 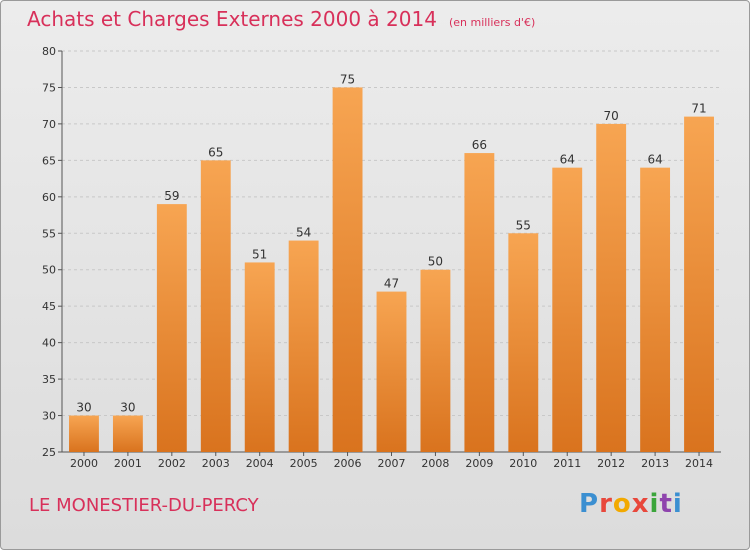 I want to click on data-label: 54, so click(x=303, y=233).